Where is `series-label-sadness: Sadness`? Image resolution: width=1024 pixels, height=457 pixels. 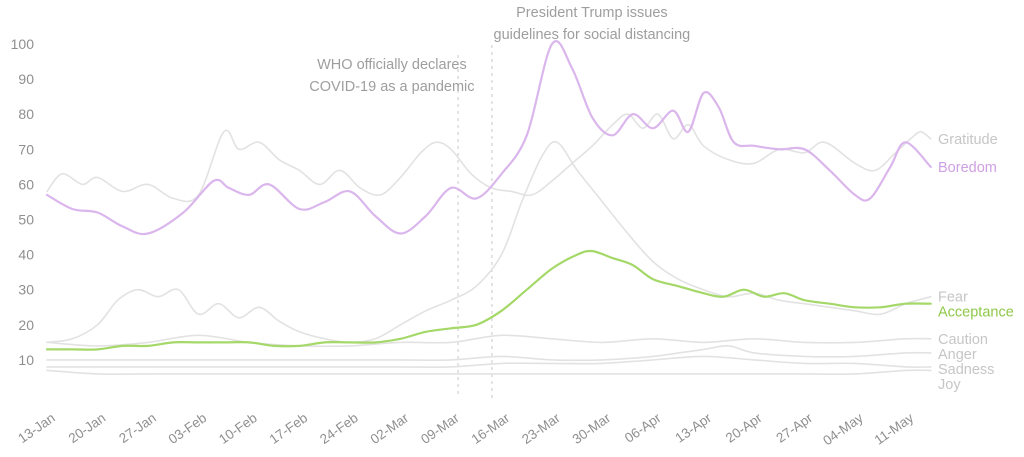 series-label-sadness: Sadness is located at coordinates (966, 370).